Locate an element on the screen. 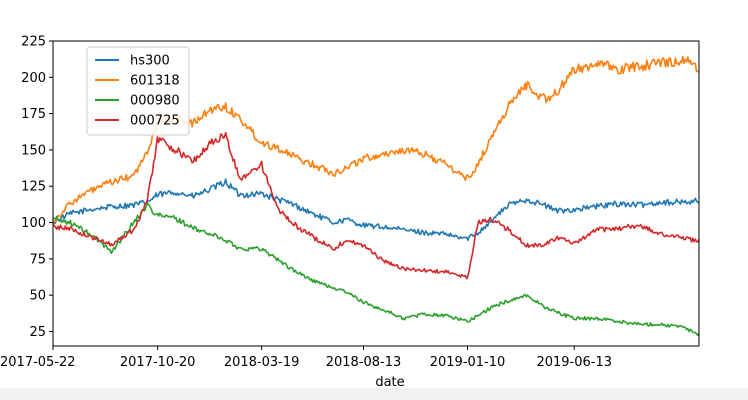 Image resolution: width=748 pixels, height=400 pixels. x-tick-label: 2018-08-13 is located at coordinates (364, 362).